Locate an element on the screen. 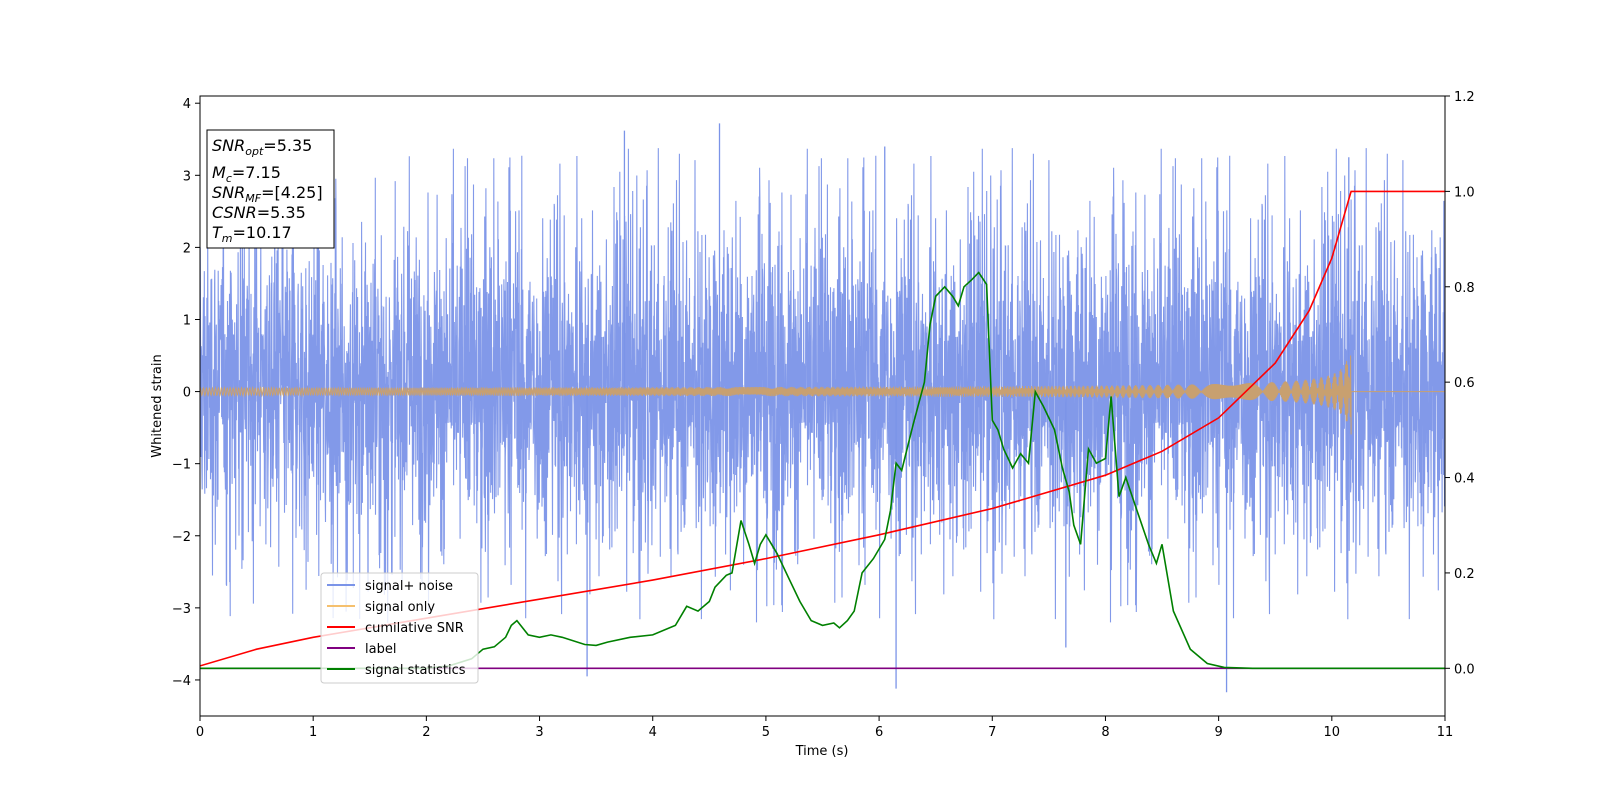  x-tick-label: 0 is located at coordinates (200, 732).